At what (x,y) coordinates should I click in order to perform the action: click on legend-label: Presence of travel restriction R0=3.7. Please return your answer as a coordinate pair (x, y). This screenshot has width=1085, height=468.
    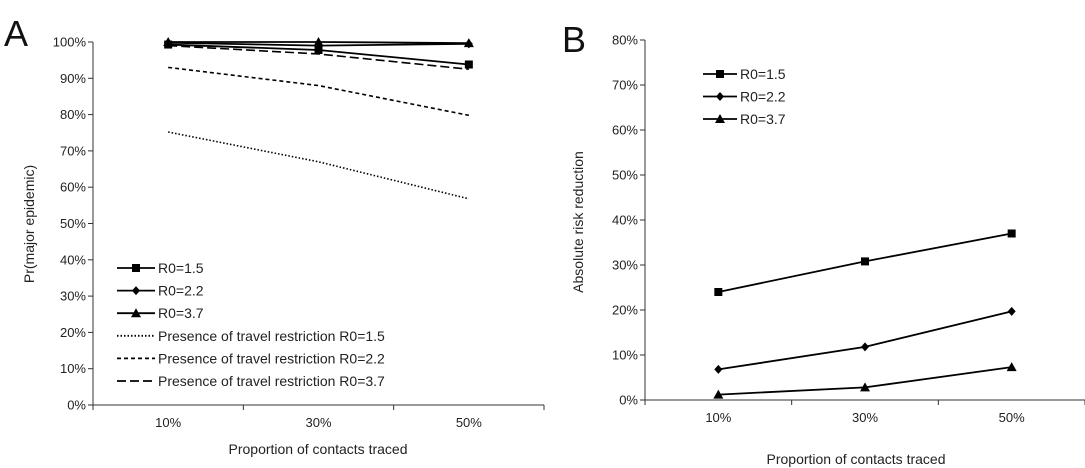
    Looking at the image, I should click on (271, 381).